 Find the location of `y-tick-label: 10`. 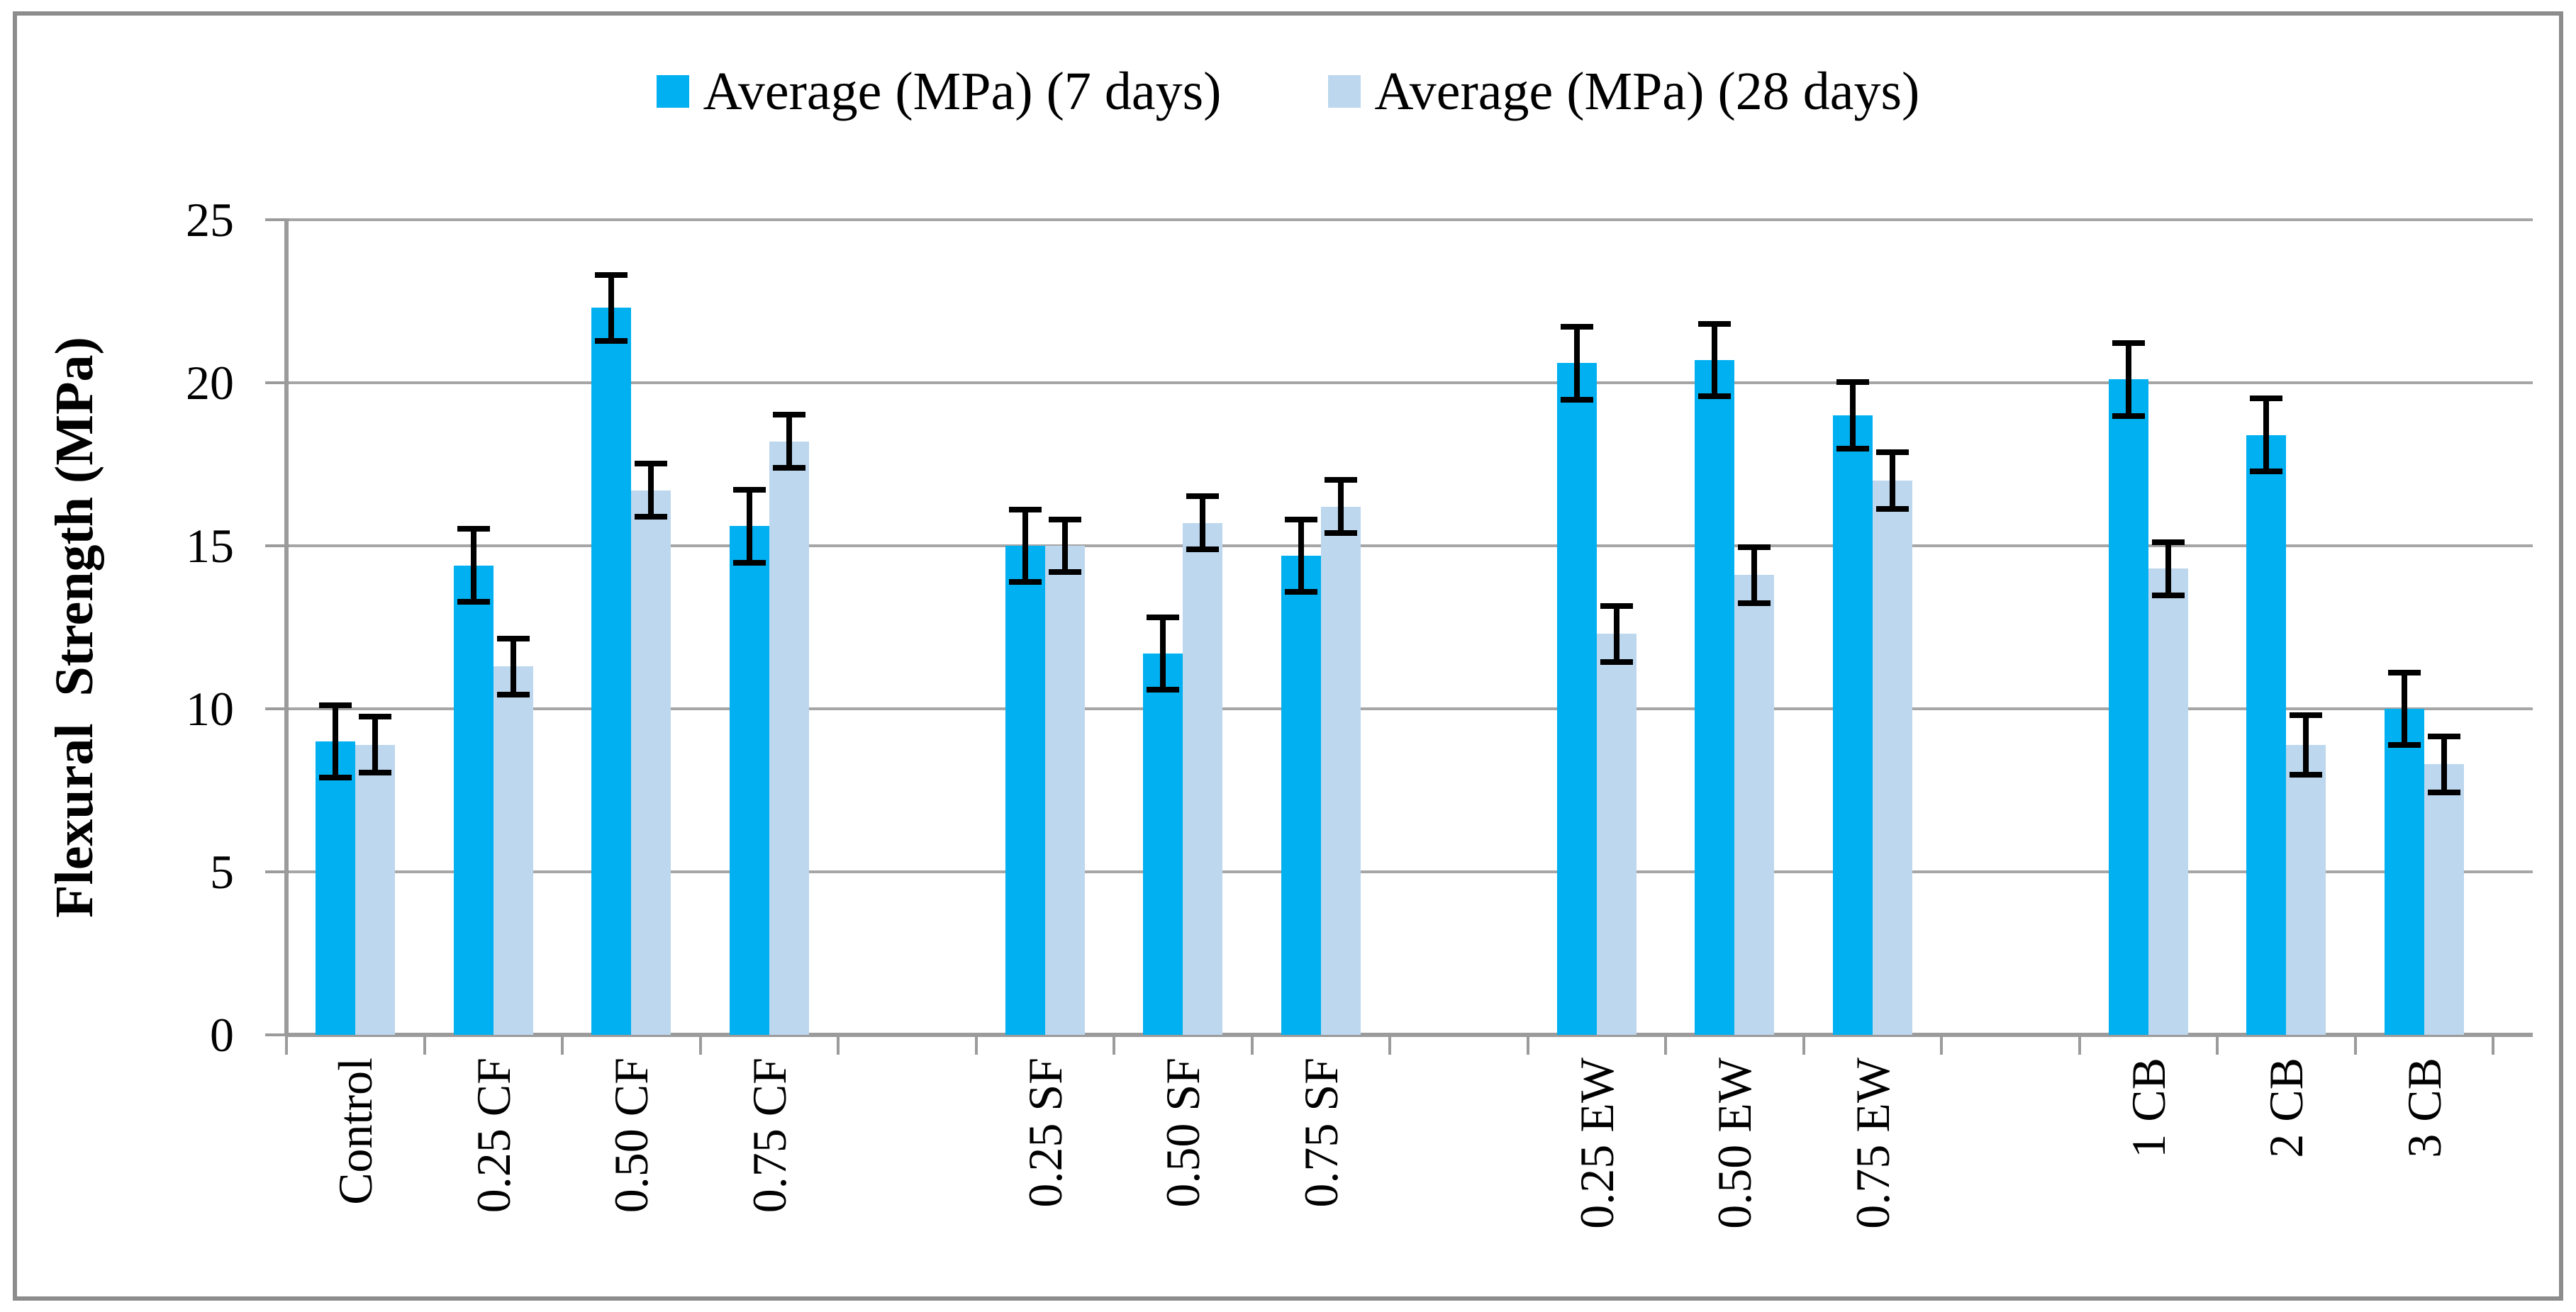

y-tick-label: 10 is located at coordinates (210, 709).